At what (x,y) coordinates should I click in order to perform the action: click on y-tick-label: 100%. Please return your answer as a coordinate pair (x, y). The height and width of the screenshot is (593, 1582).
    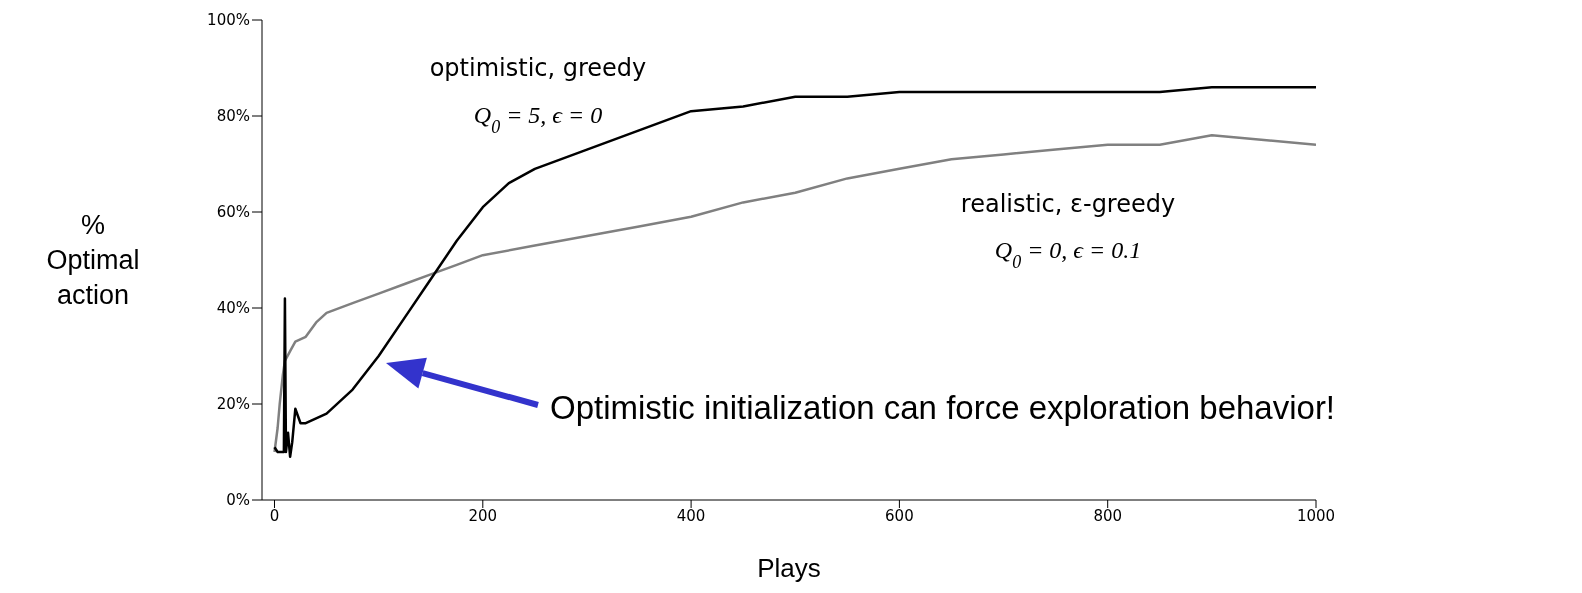
    Looking at the image, I should click on (228, 20).